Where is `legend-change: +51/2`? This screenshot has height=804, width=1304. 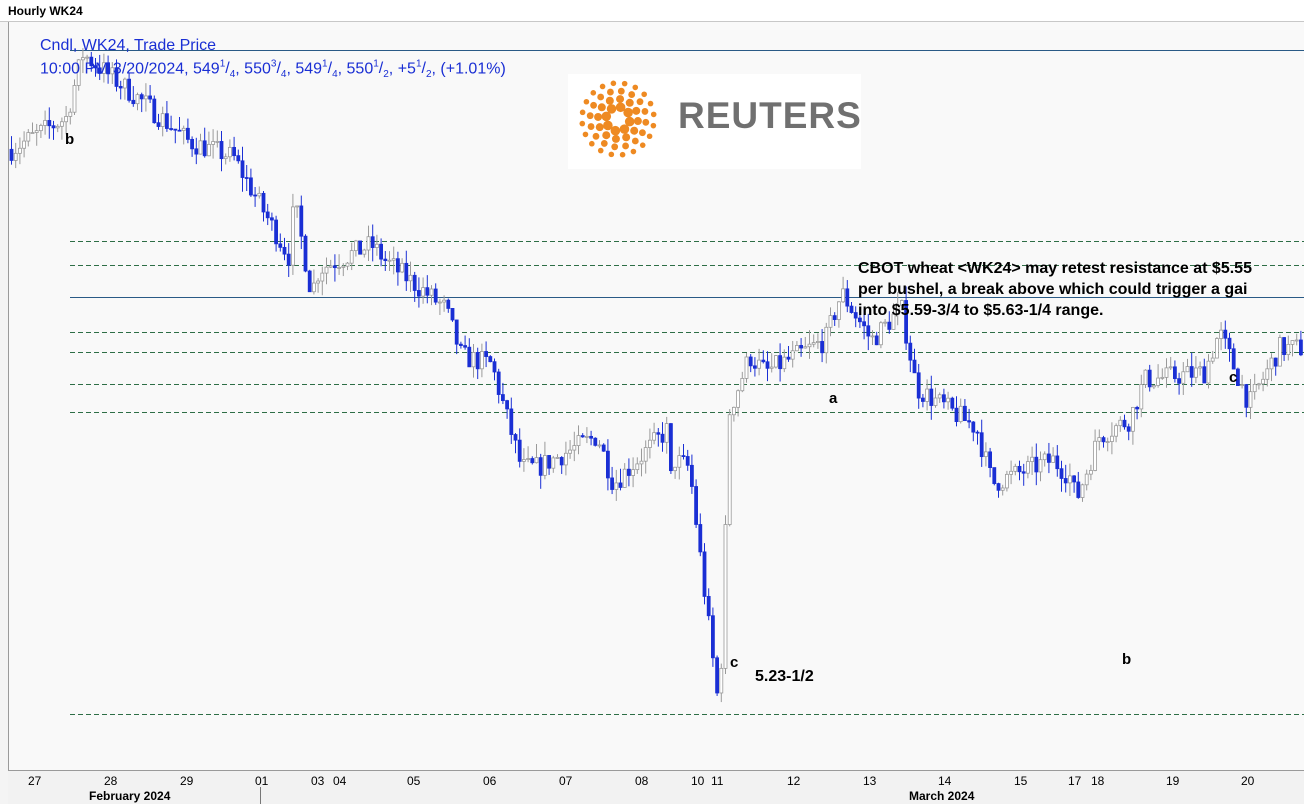
legend-change: +51/2 is located at coordinates (414, 70).